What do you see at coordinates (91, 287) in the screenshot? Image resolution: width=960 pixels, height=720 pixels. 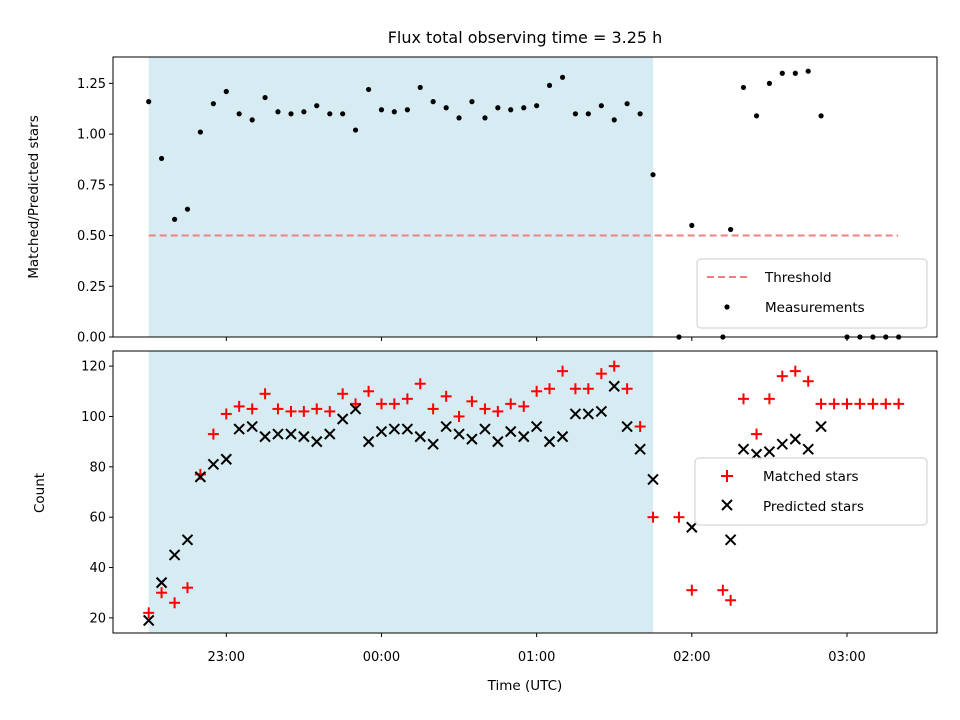 I see `top-y-tick-label: 0.25` at bounding box center [91, 287].